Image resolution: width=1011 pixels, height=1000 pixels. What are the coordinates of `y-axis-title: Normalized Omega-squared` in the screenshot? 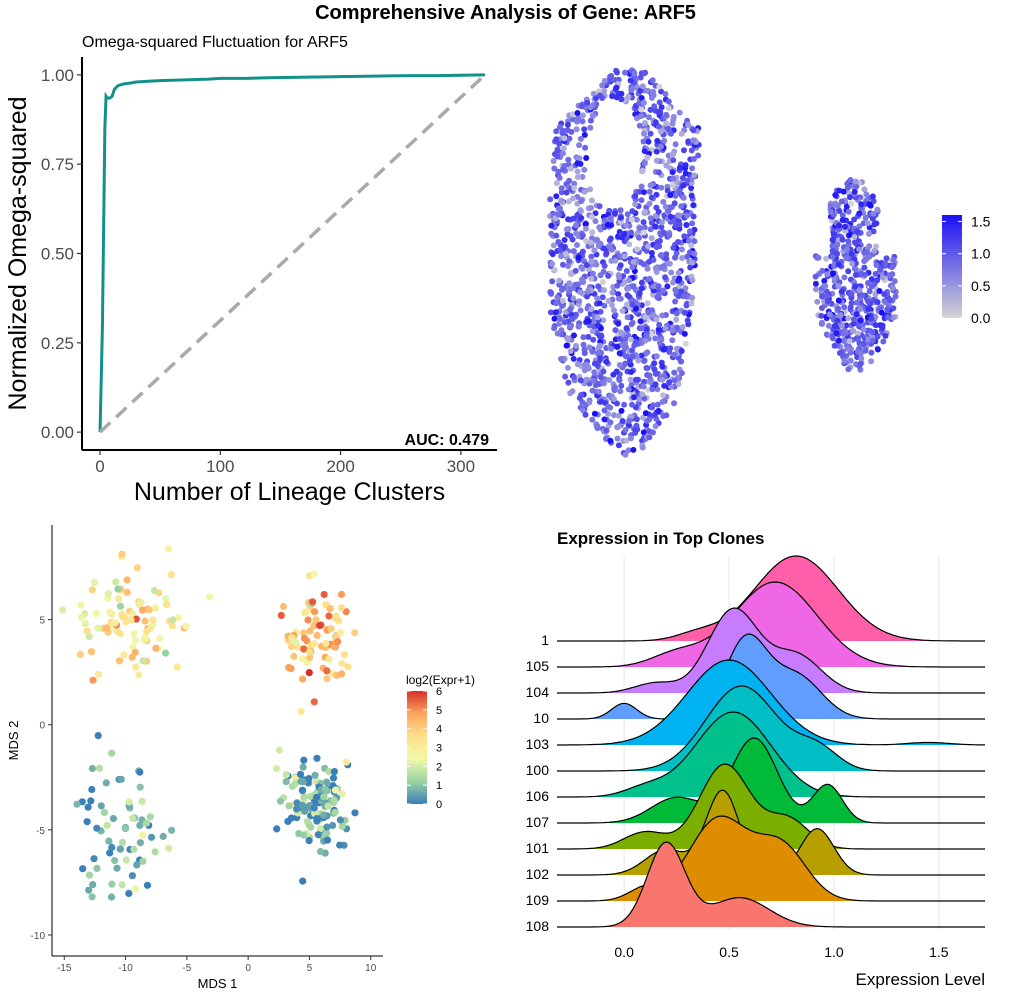 It's located at (18, 253).